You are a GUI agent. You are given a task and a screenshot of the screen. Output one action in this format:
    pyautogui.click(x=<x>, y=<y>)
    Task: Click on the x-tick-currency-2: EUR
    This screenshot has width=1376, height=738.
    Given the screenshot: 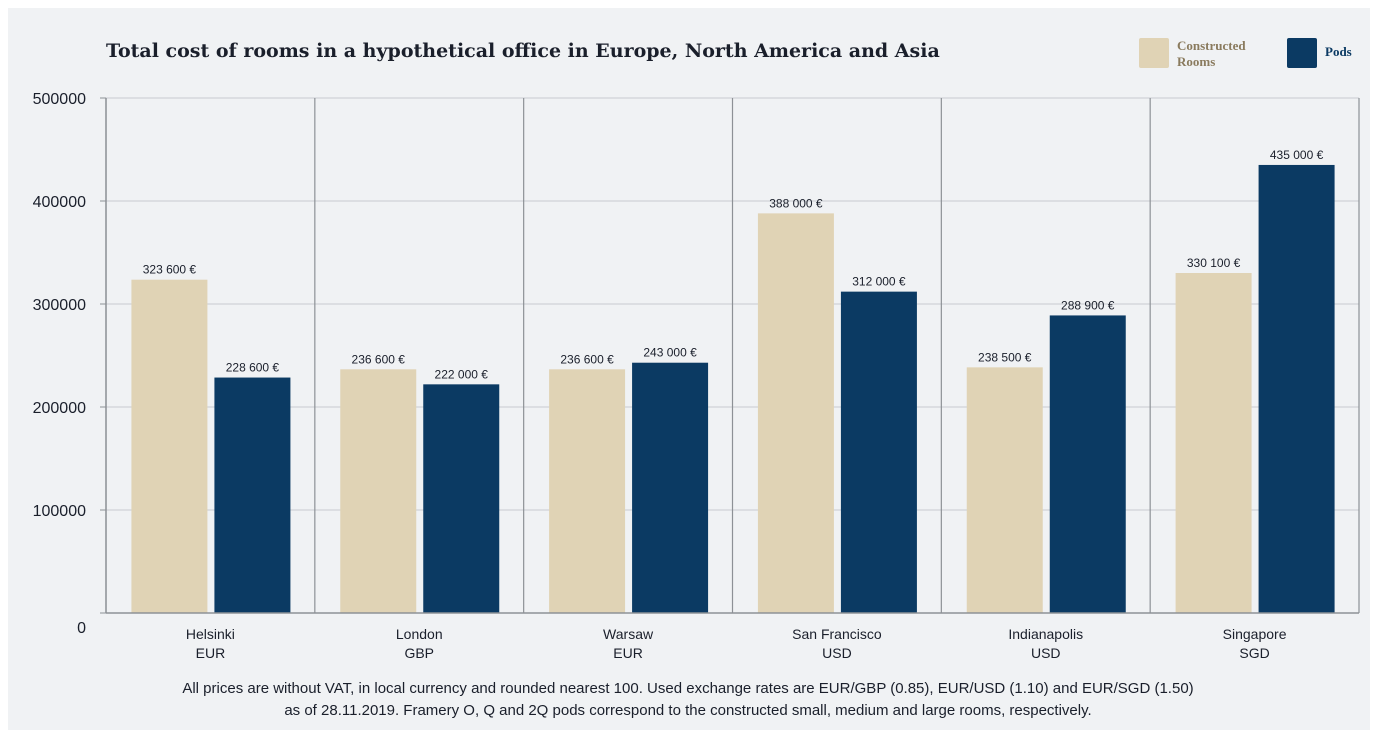 What is the action you would take?
    pyautogui.click(x=628, y=653)
    